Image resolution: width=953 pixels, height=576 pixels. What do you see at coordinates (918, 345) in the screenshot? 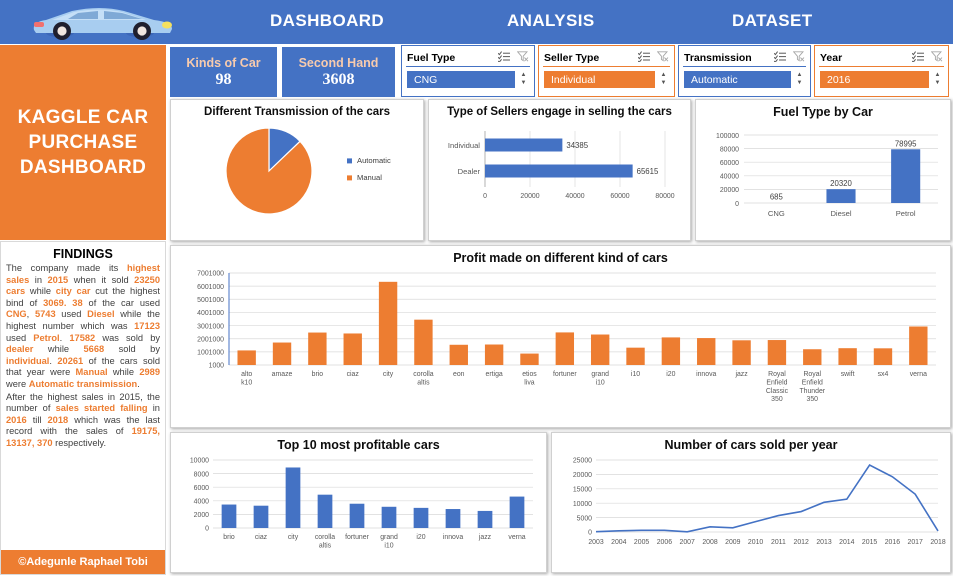
I see `bar-verna` at bounding box center [918, 345].